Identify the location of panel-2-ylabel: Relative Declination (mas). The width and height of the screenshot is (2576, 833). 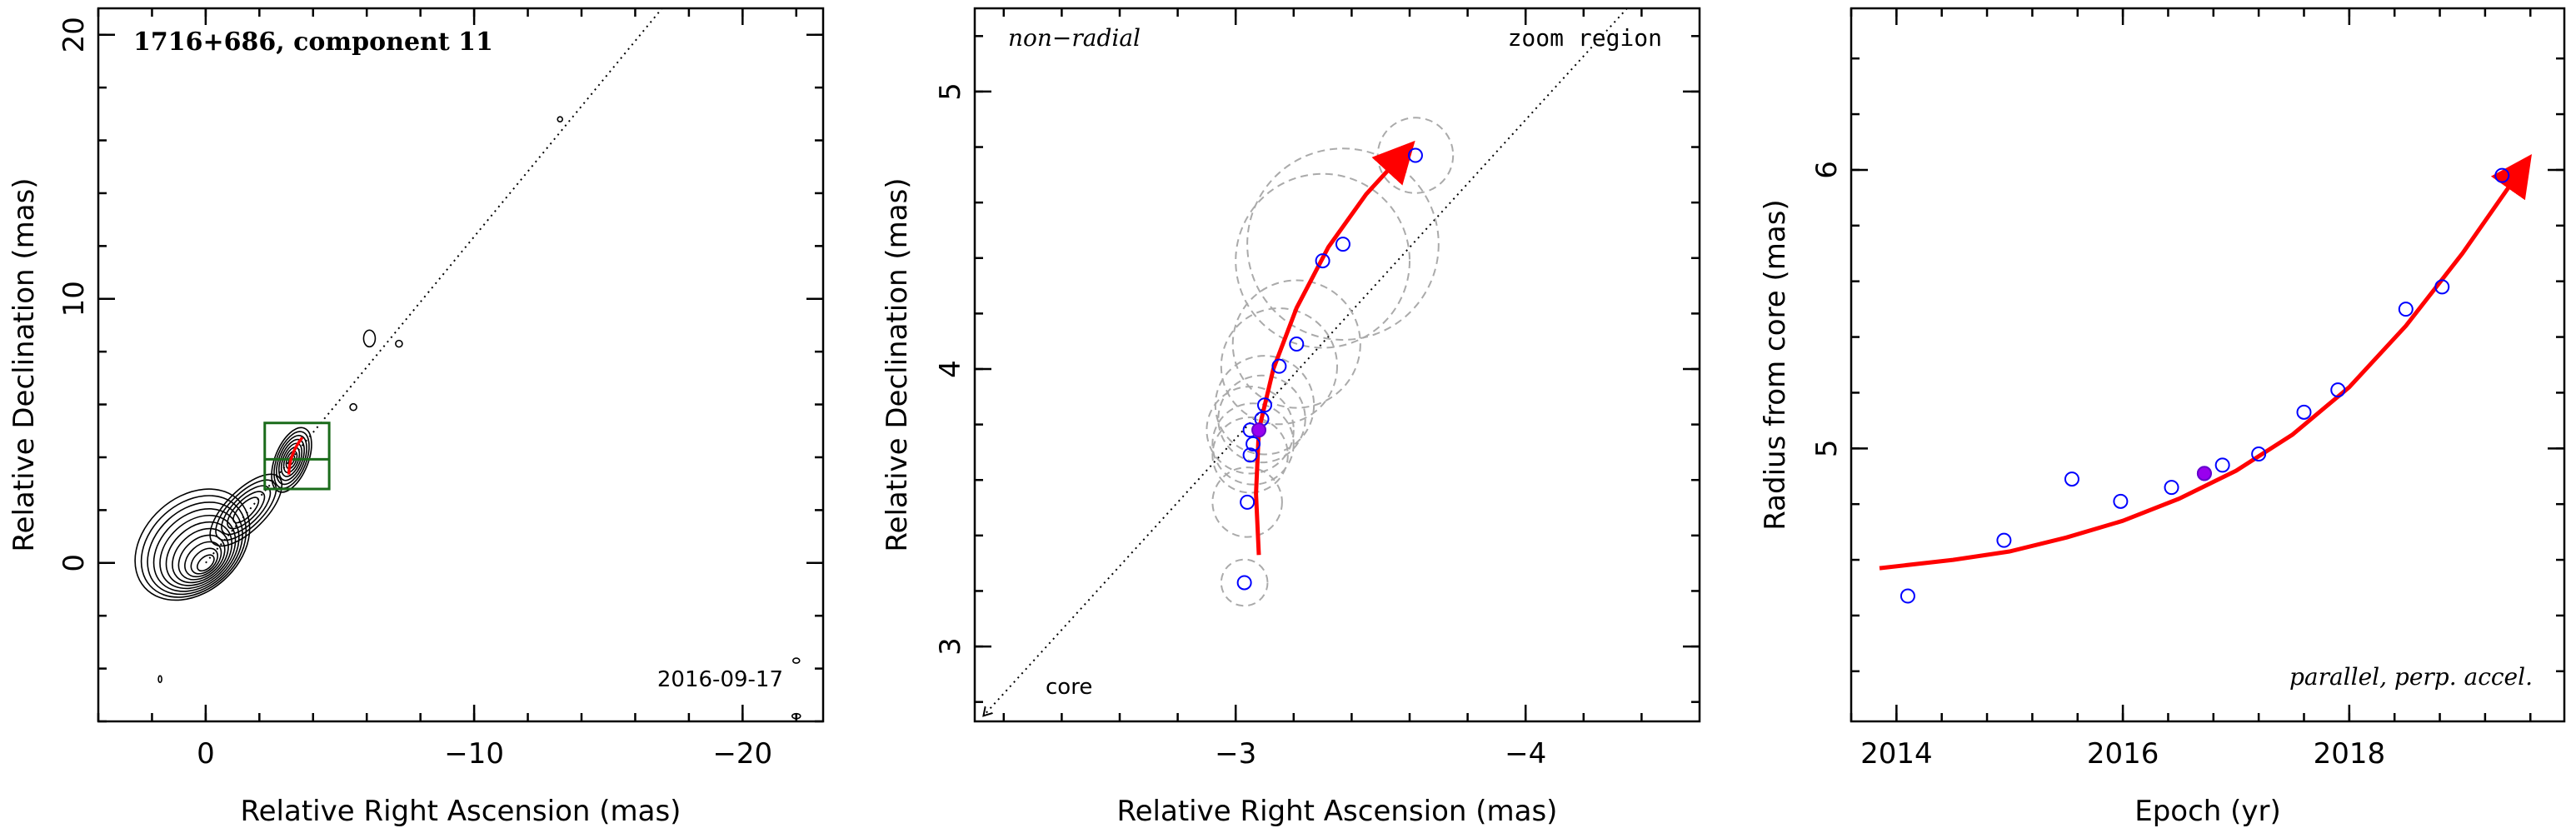
(897, 364).